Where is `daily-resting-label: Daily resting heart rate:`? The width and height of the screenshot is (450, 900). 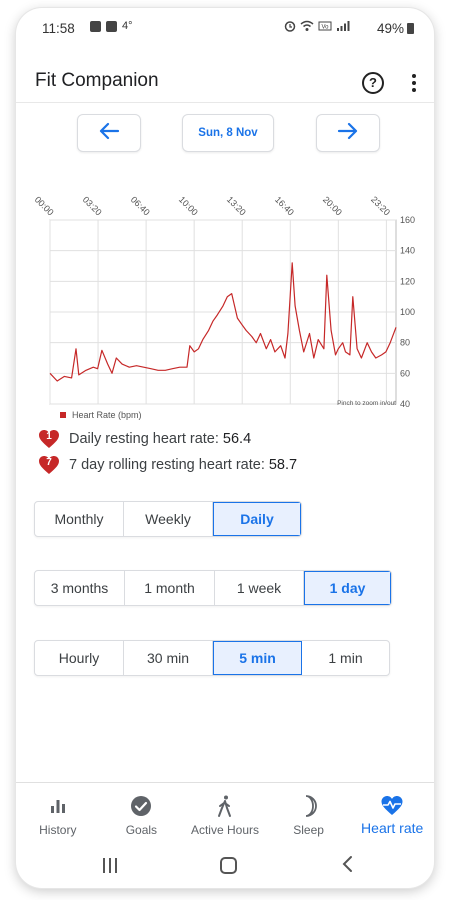 daily-resting-label: Daily resting heart rate: is located at coordinates (144, 439).